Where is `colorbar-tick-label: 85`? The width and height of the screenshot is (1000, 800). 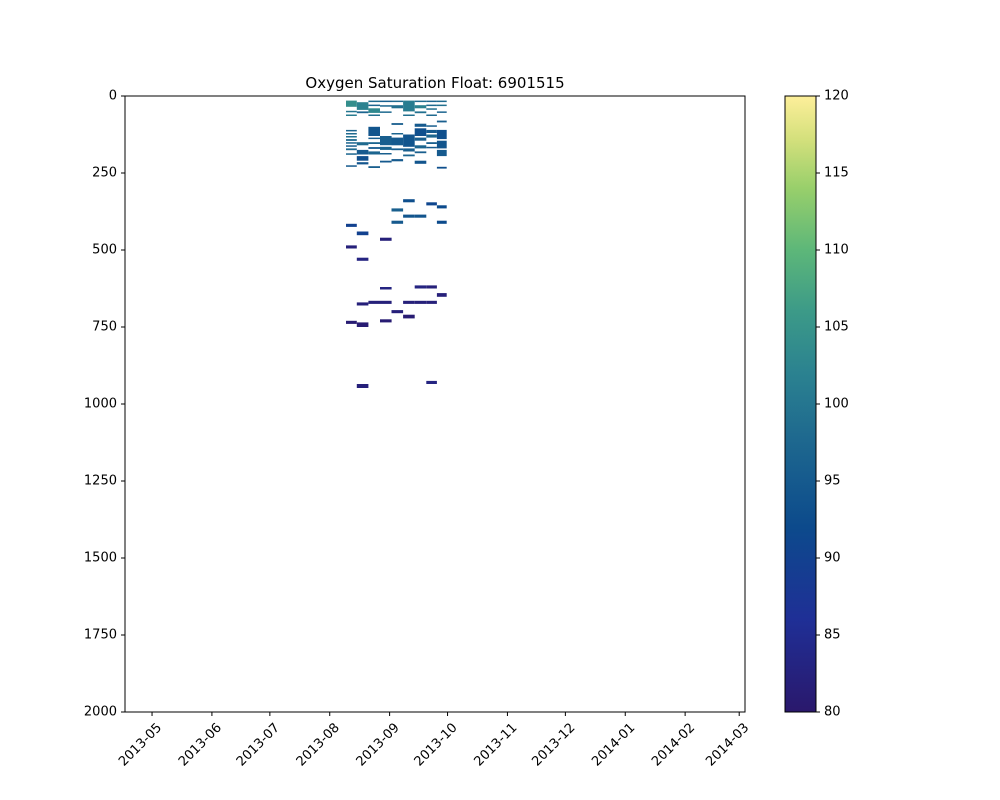 colorbar-tick-label: 85 is located at coordinates (832, 635).